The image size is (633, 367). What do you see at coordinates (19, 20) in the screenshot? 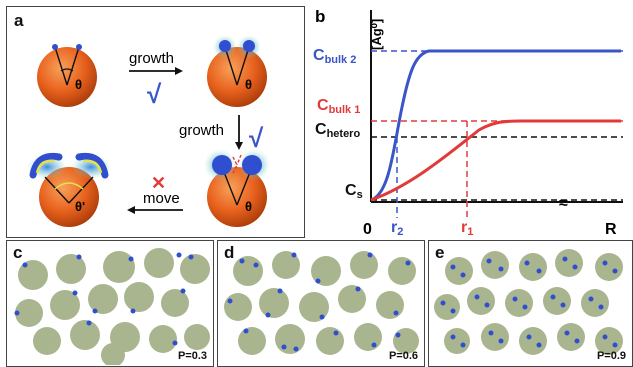
I see `panel-a-label: a` at bounding box center [19, 20].